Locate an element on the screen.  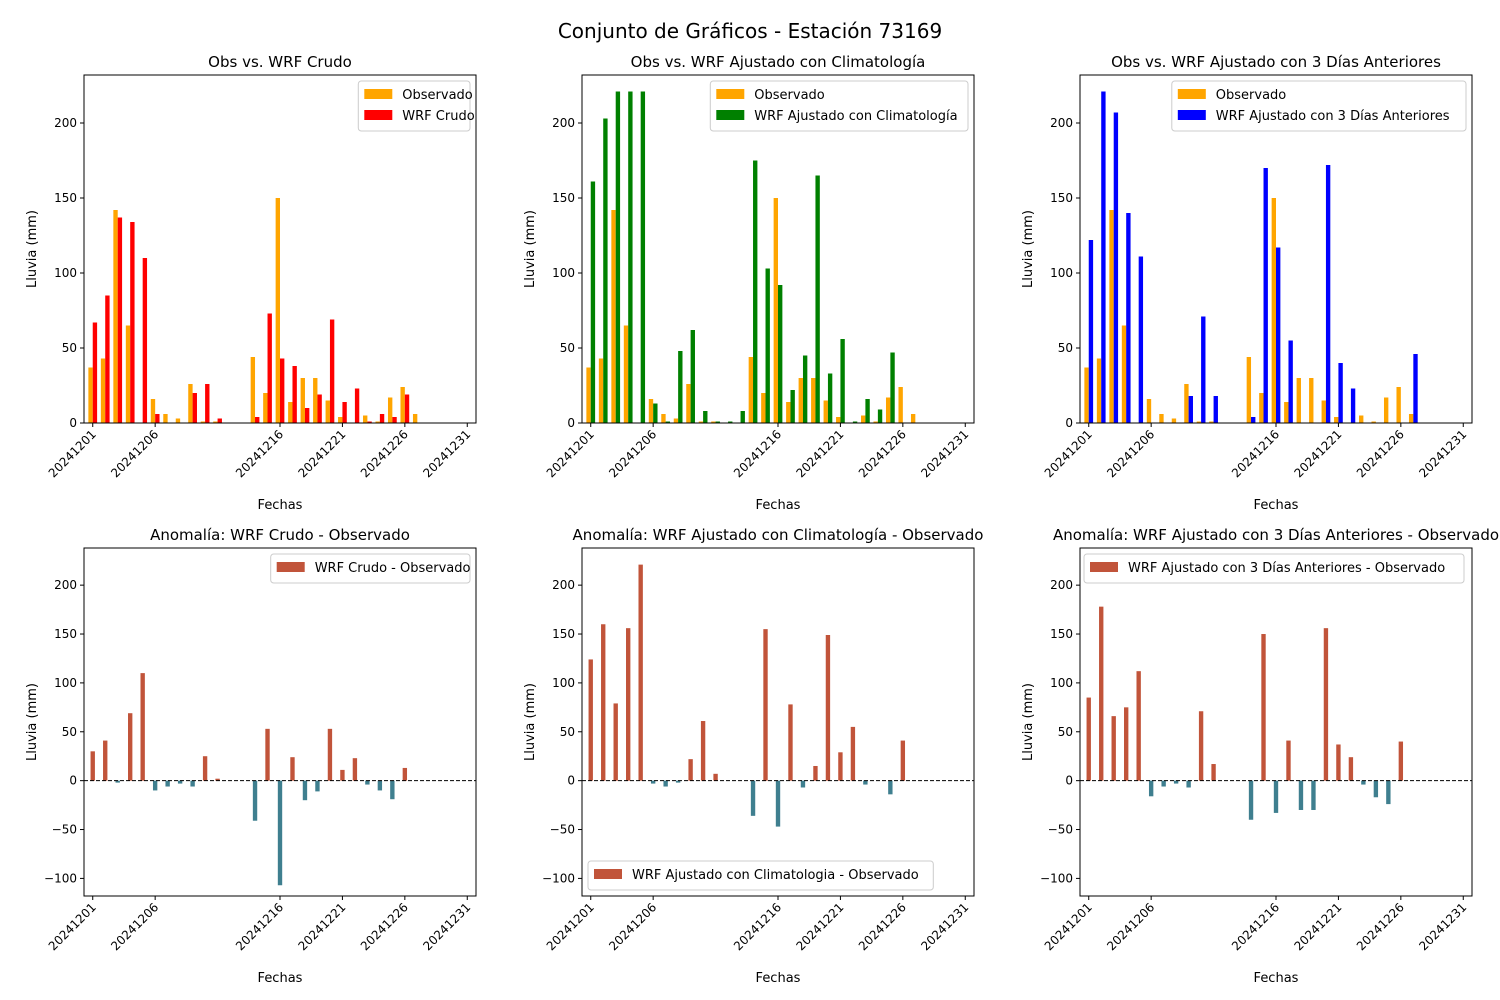
legend: Observado WRF Ajustado con Climatología is located at coordinates (839, 106).